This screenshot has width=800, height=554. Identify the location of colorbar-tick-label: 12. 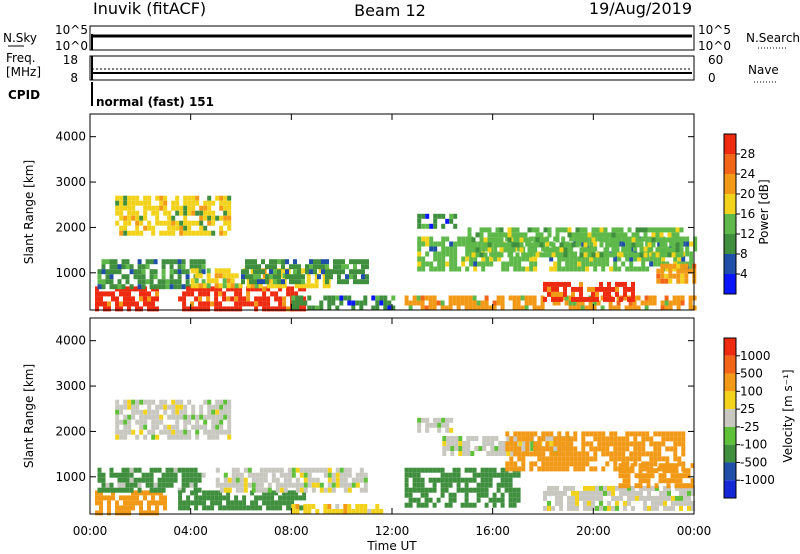
(747, 234).